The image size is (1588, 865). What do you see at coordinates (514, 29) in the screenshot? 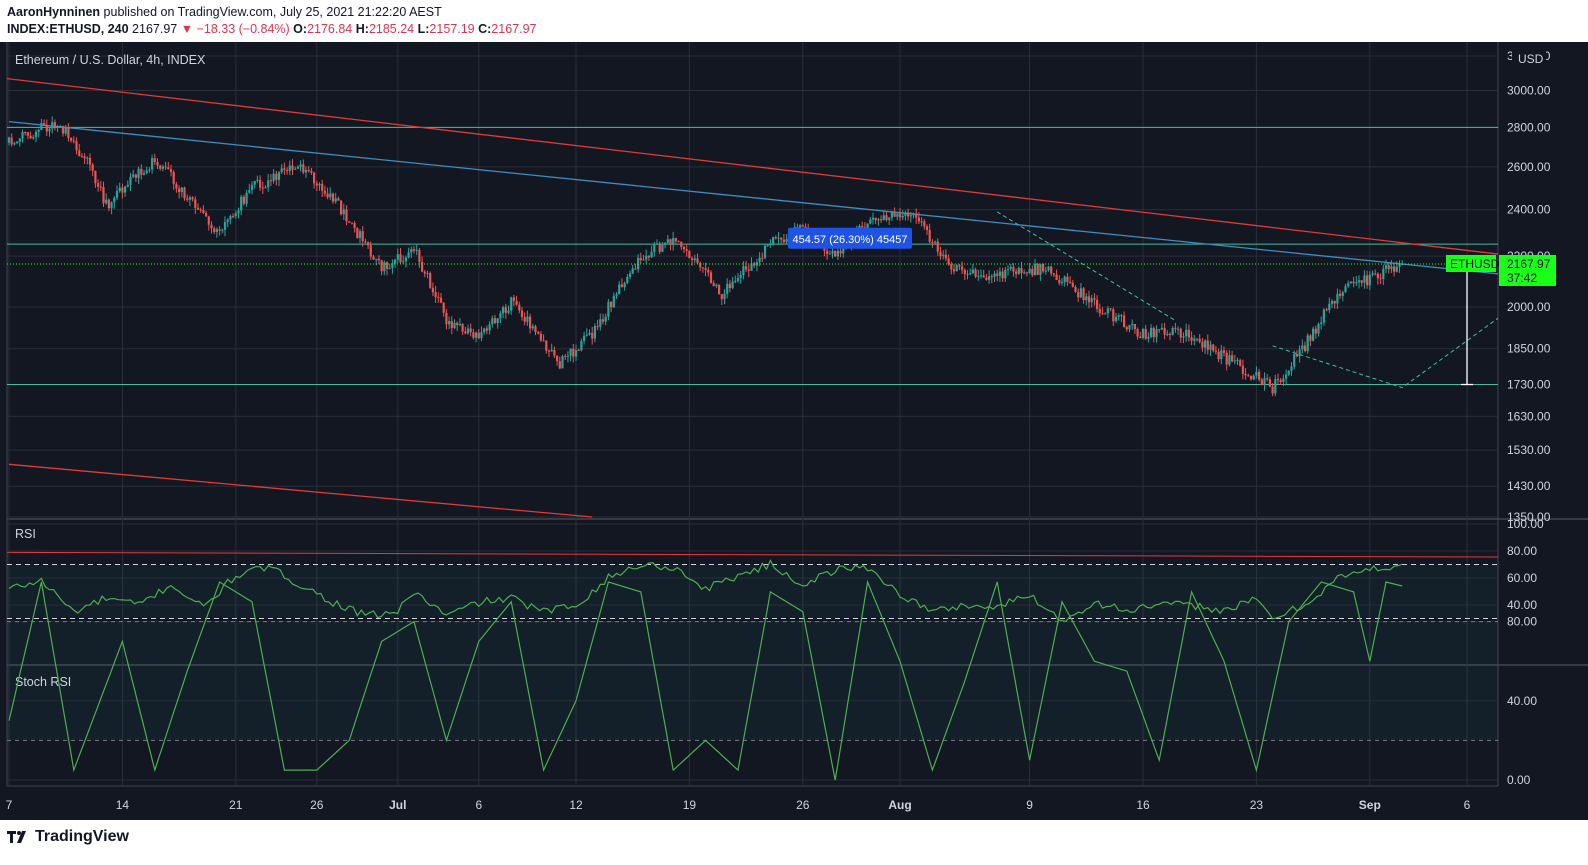
I see `close-value: 2167.97` at bounding box center [514, 29].